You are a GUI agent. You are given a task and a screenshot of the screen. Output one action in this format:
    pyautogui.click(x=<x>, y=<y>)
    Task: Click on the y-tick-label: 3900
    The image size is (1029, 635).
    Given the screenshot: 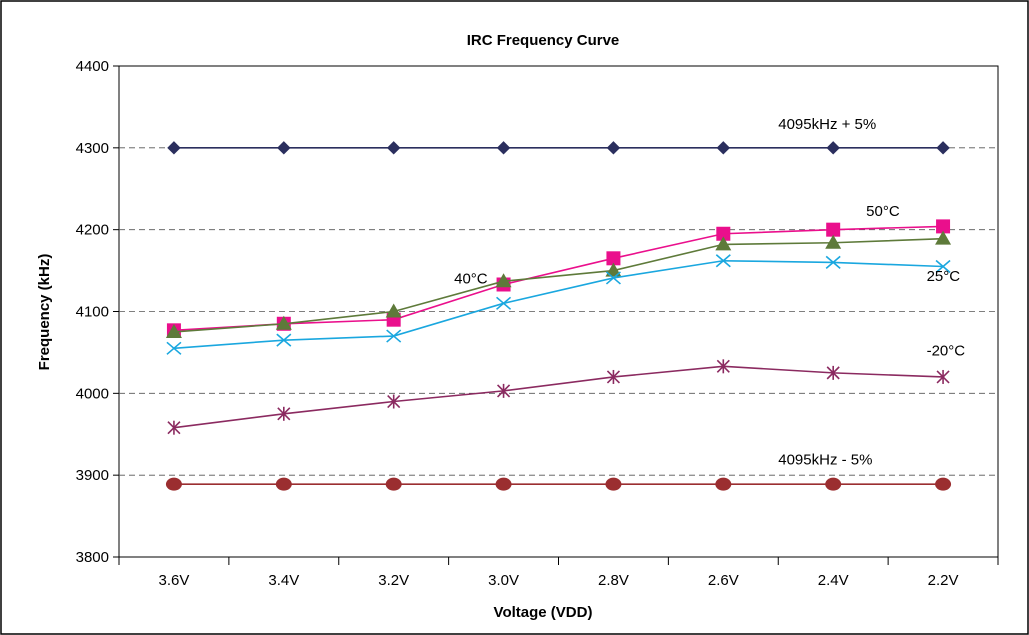 What is the action you would take?
    pyautogui.click(x=92, y=475)
    